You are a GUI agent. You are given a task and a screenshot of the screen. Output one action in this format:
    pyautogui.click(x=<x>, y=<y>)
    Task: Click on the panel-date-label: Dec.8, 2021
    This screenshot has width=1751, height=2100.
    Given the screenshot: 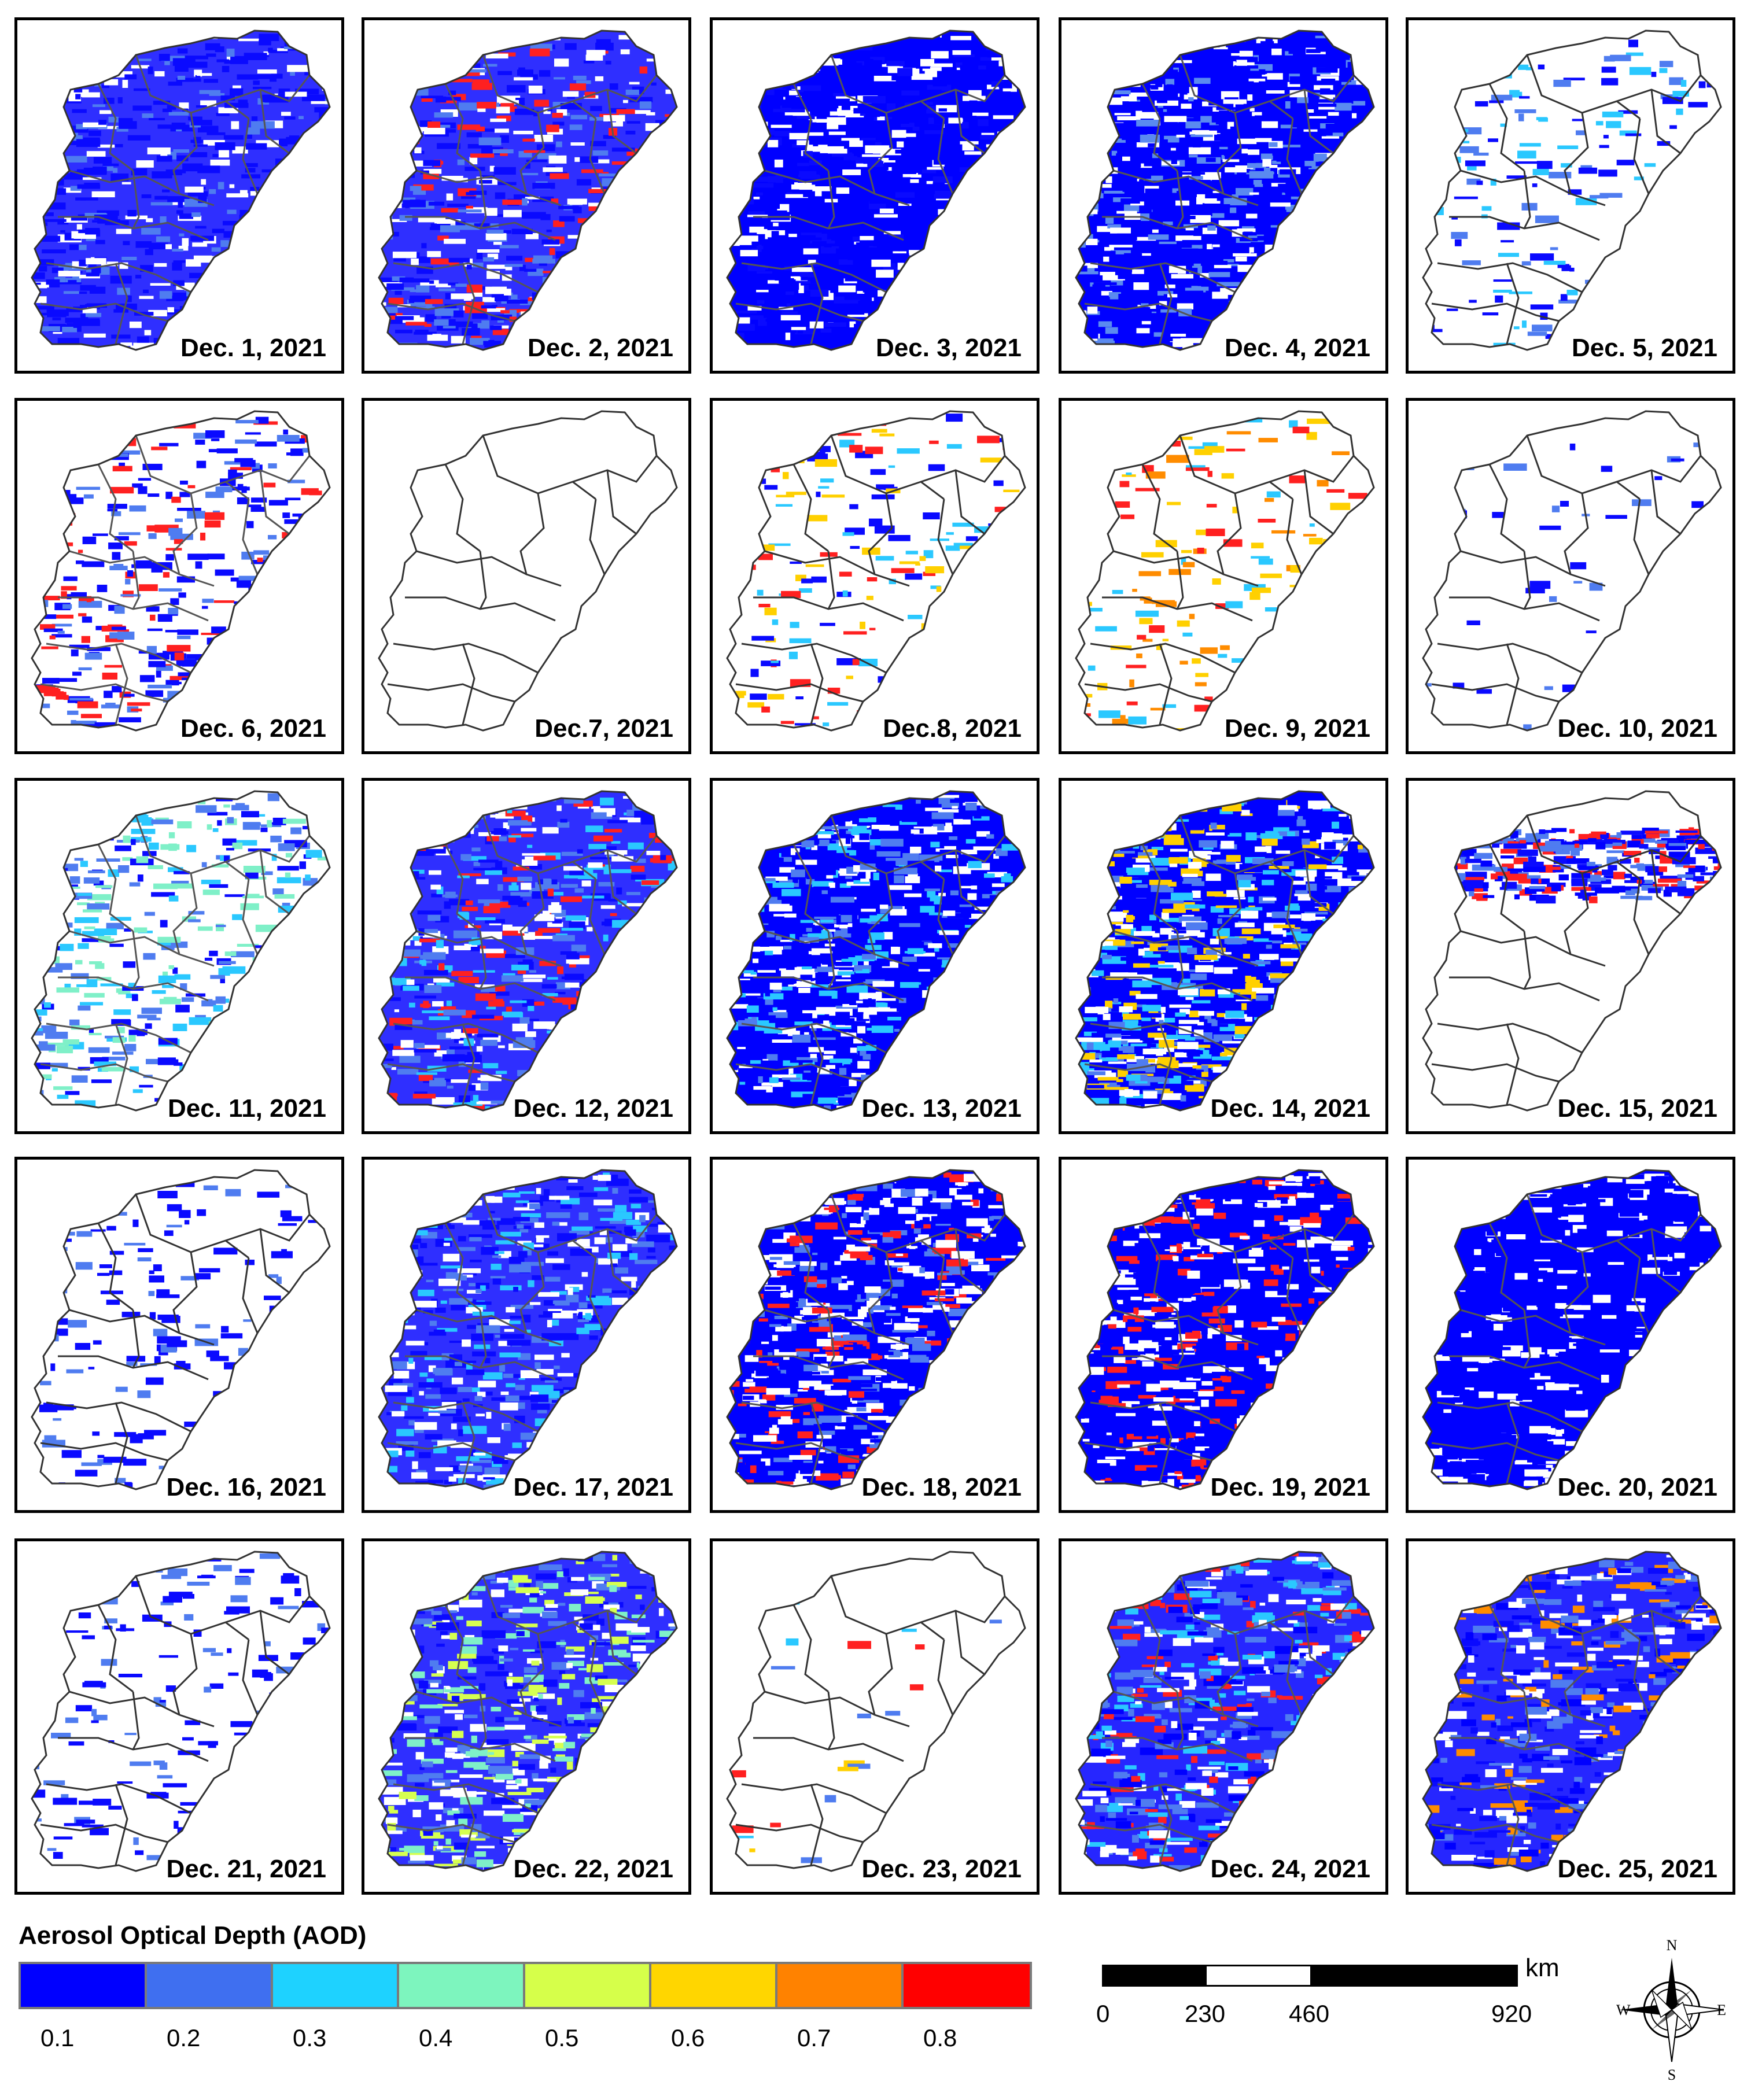 What is the action you would take?
    pyautogui.click(x=952, y=728)
    